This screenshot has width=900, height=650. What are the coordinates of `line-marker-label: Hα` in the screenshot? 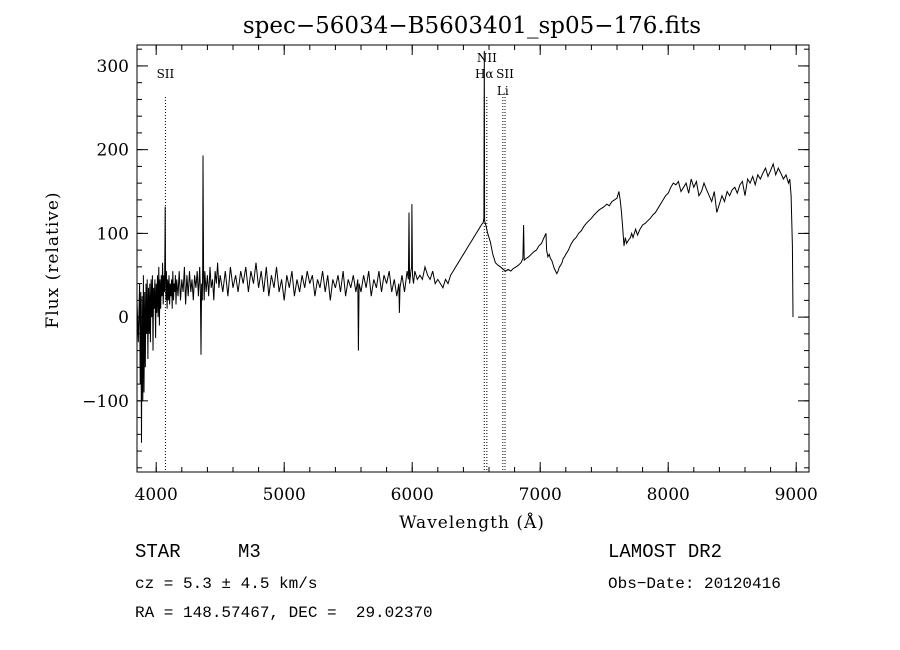 It's located at (484, 74).